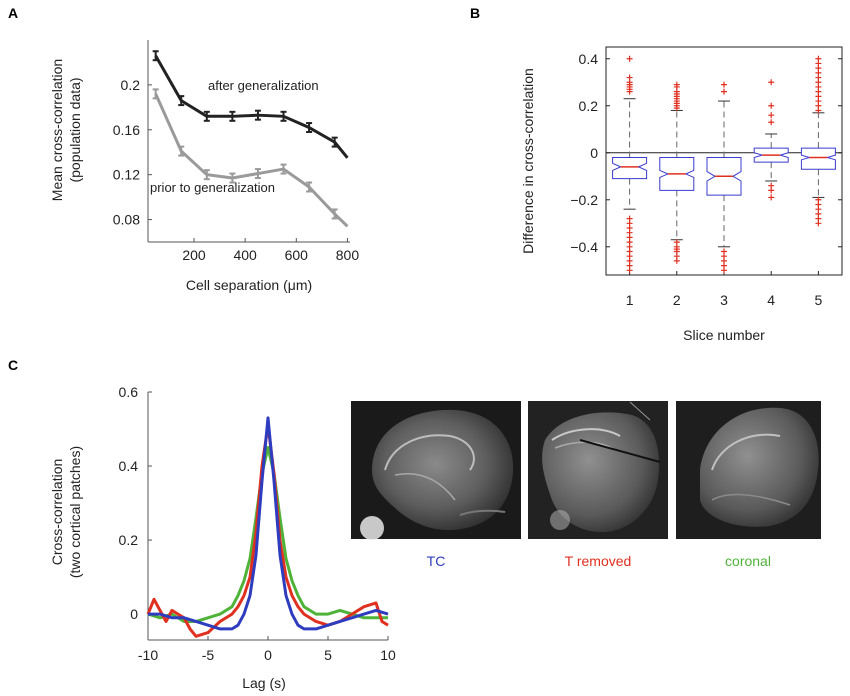 This screenshot has height=696, width=850. What do you see at coordinates (57, 512) in the screenshot?
I see `y-axis-title-line1: Cross-correlation` at bounding box center [57, 512].